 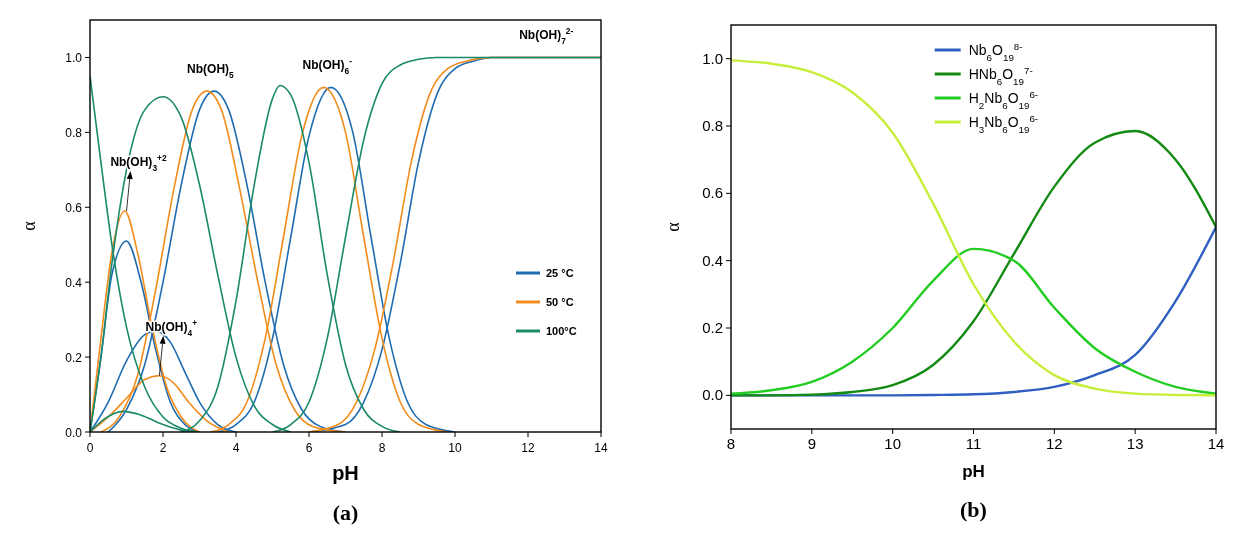 I want to click on annotation: Nb(OH)$_{5}$, so click(x=211, y=71).